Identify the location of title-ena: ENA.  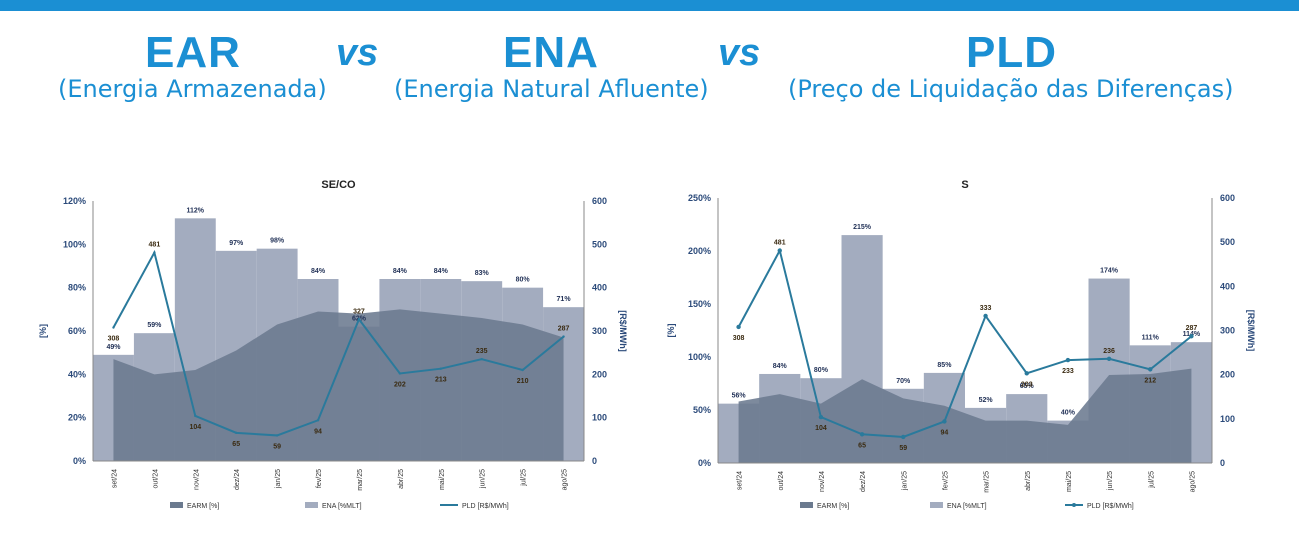
(551, 52).